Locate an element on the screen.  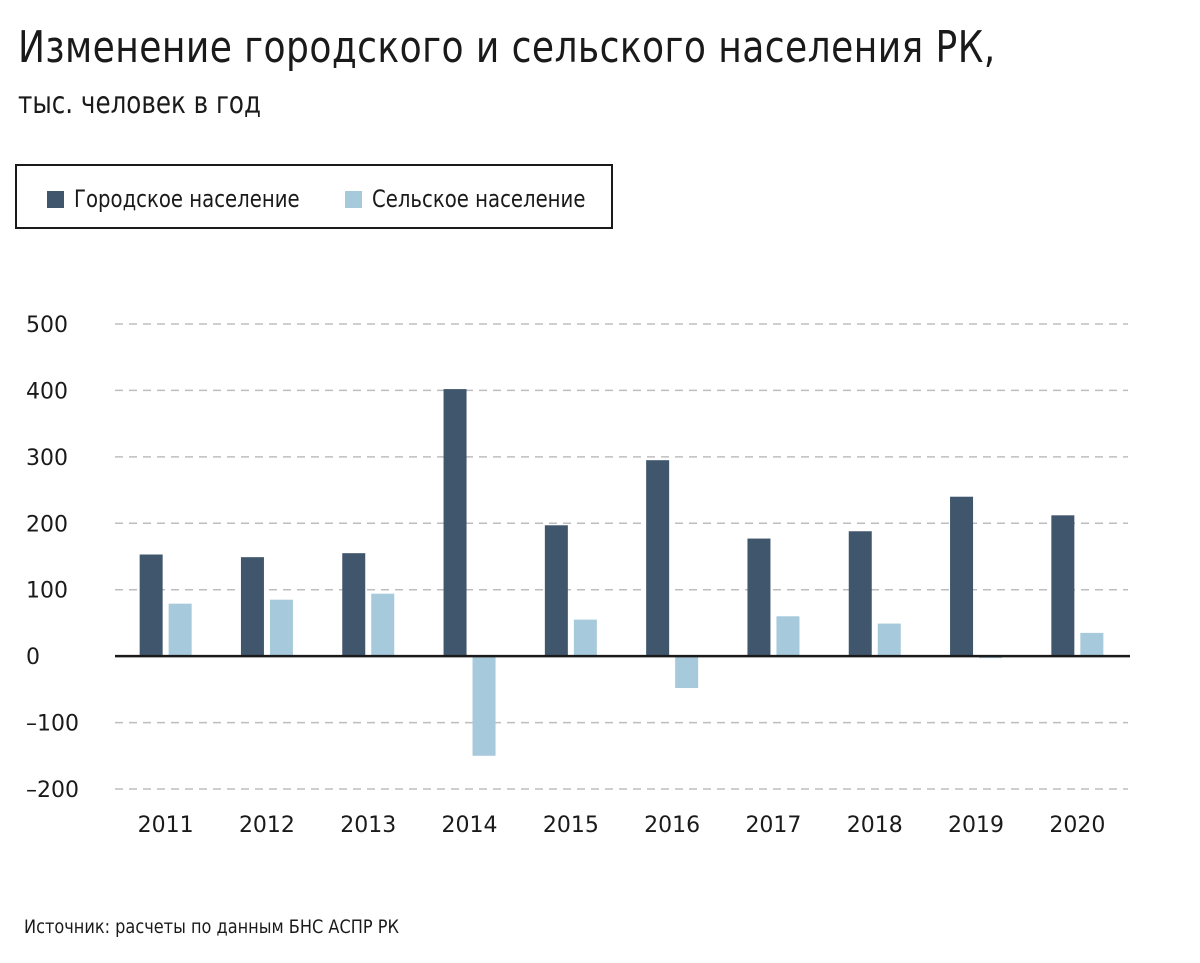
y-tick-label: –200 is located at coordinates (52, 790).